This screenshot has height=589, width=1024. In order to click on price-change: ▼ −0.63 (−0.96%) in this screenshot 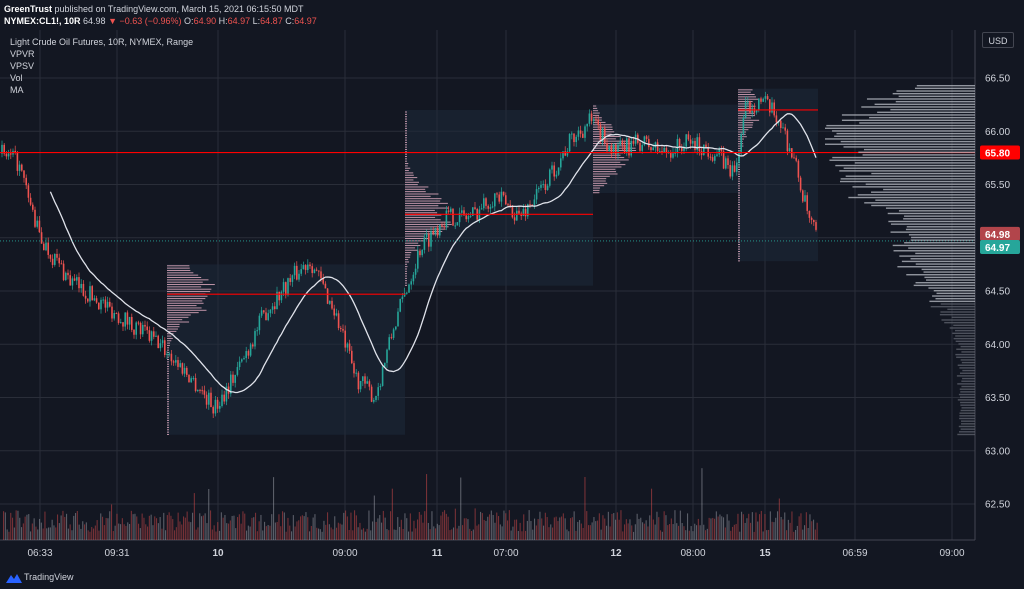, I will do `click(145, 21)`.